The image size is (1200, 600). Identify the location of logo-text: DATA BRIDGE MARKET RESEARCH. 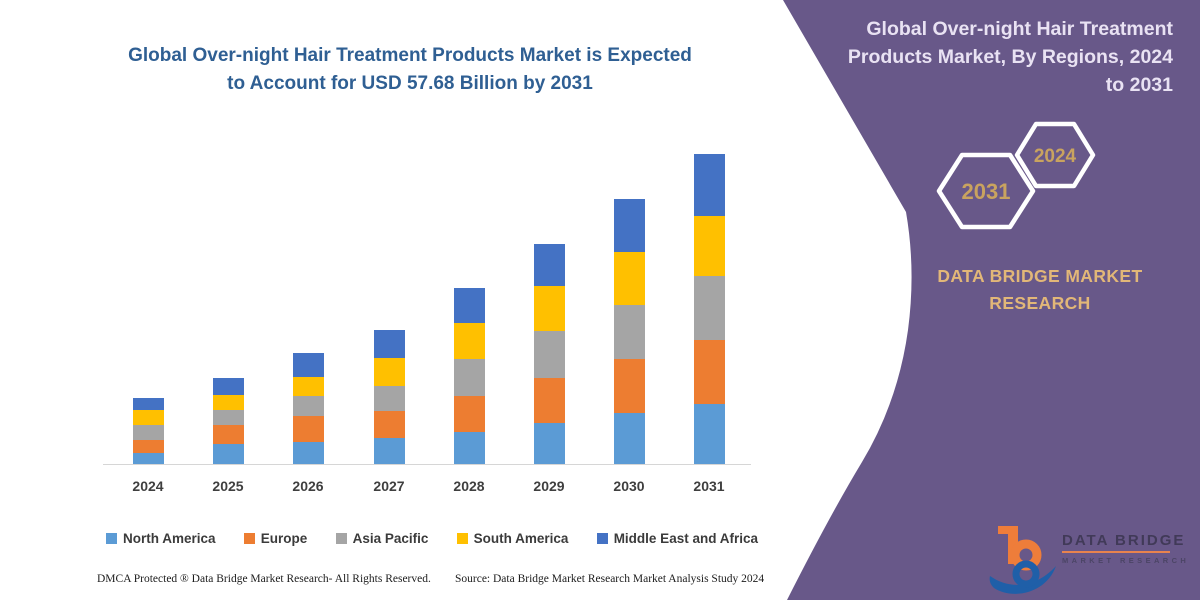
(1126, 548).